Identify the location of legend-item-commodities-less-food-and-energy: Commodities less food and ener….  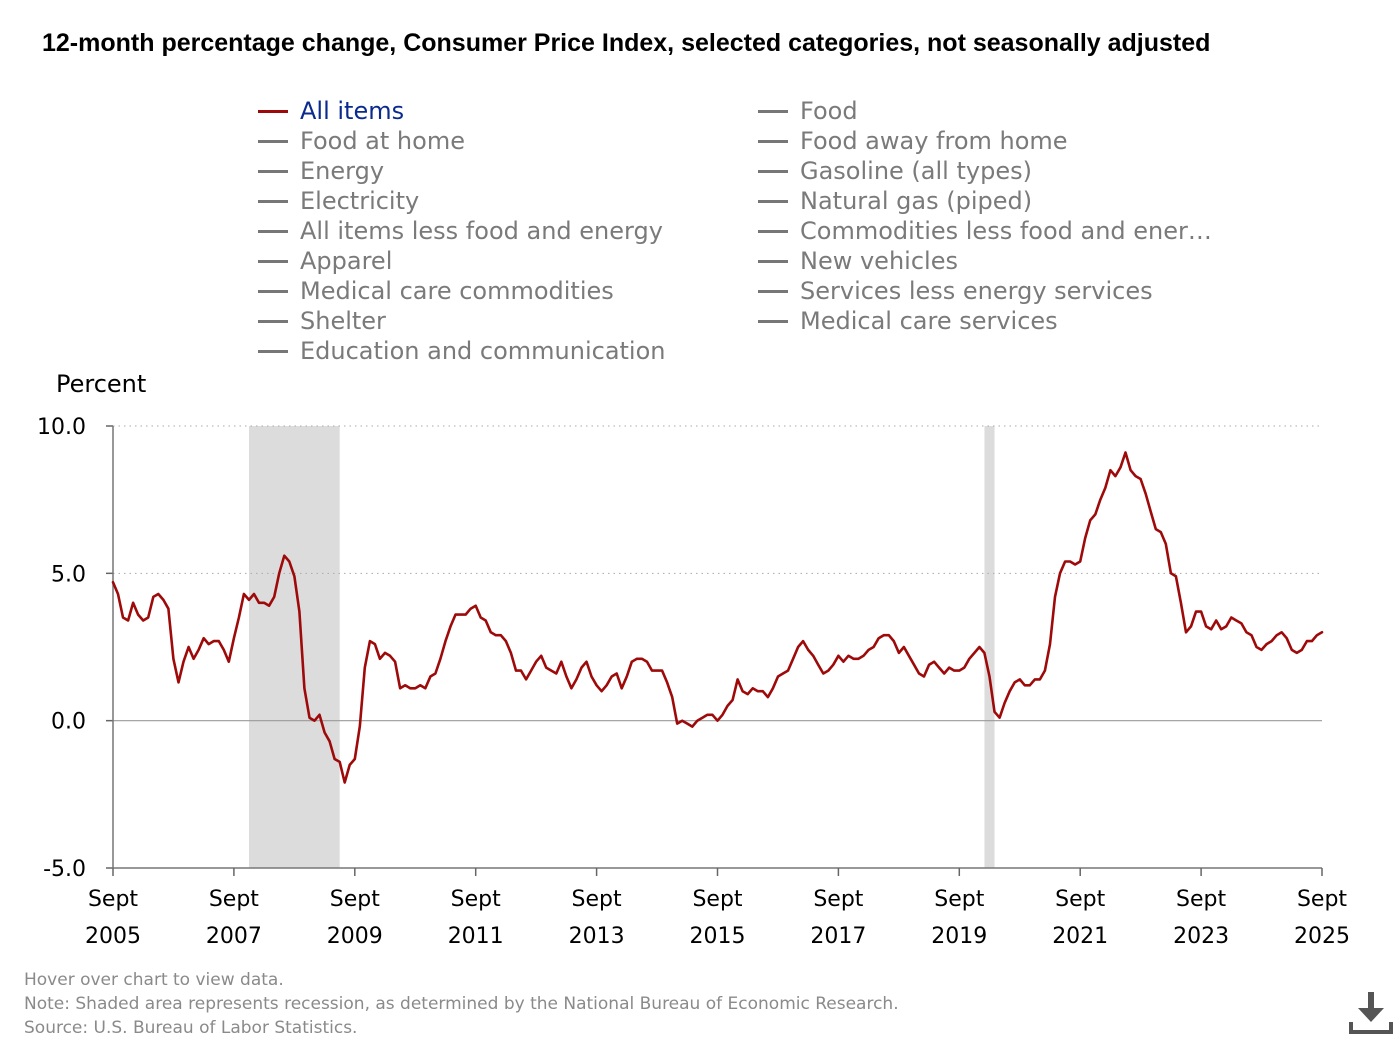
(985, 231).